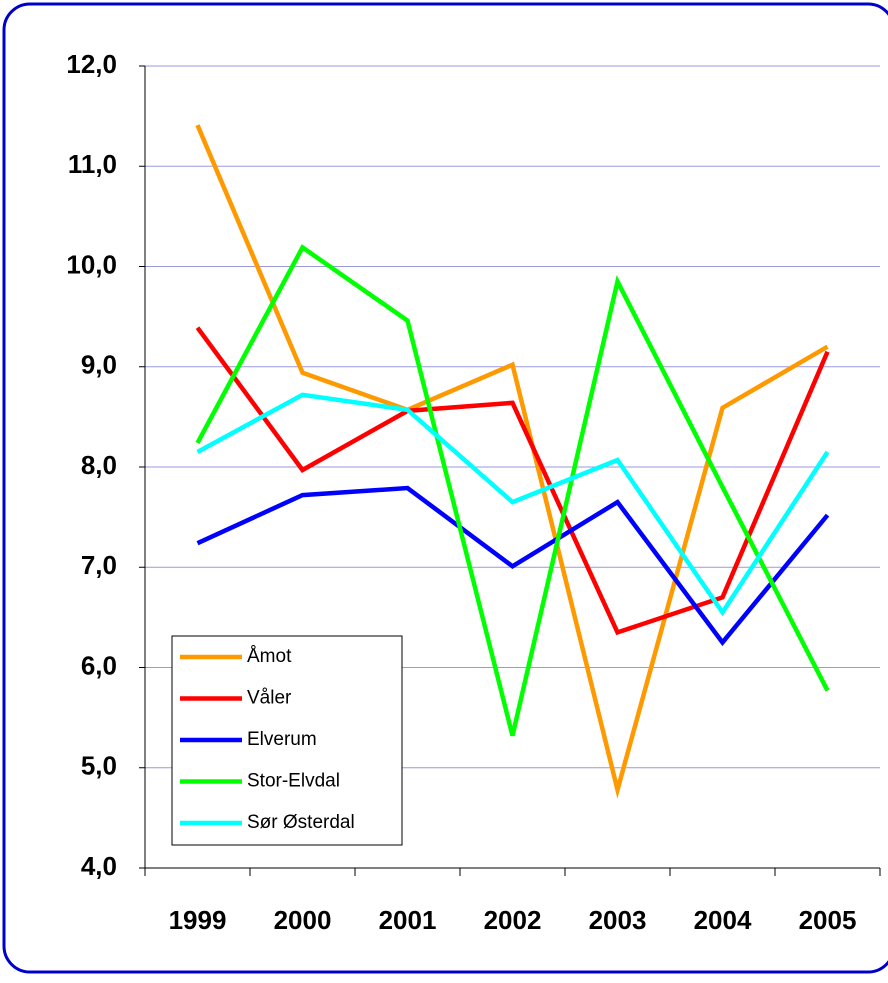 The width and height of the screenshot is (888, 983). What do you see at coordinates (618, 920) in the screenshot?
I see `x-tick-label: 2003` at bounding box center [618, 920].